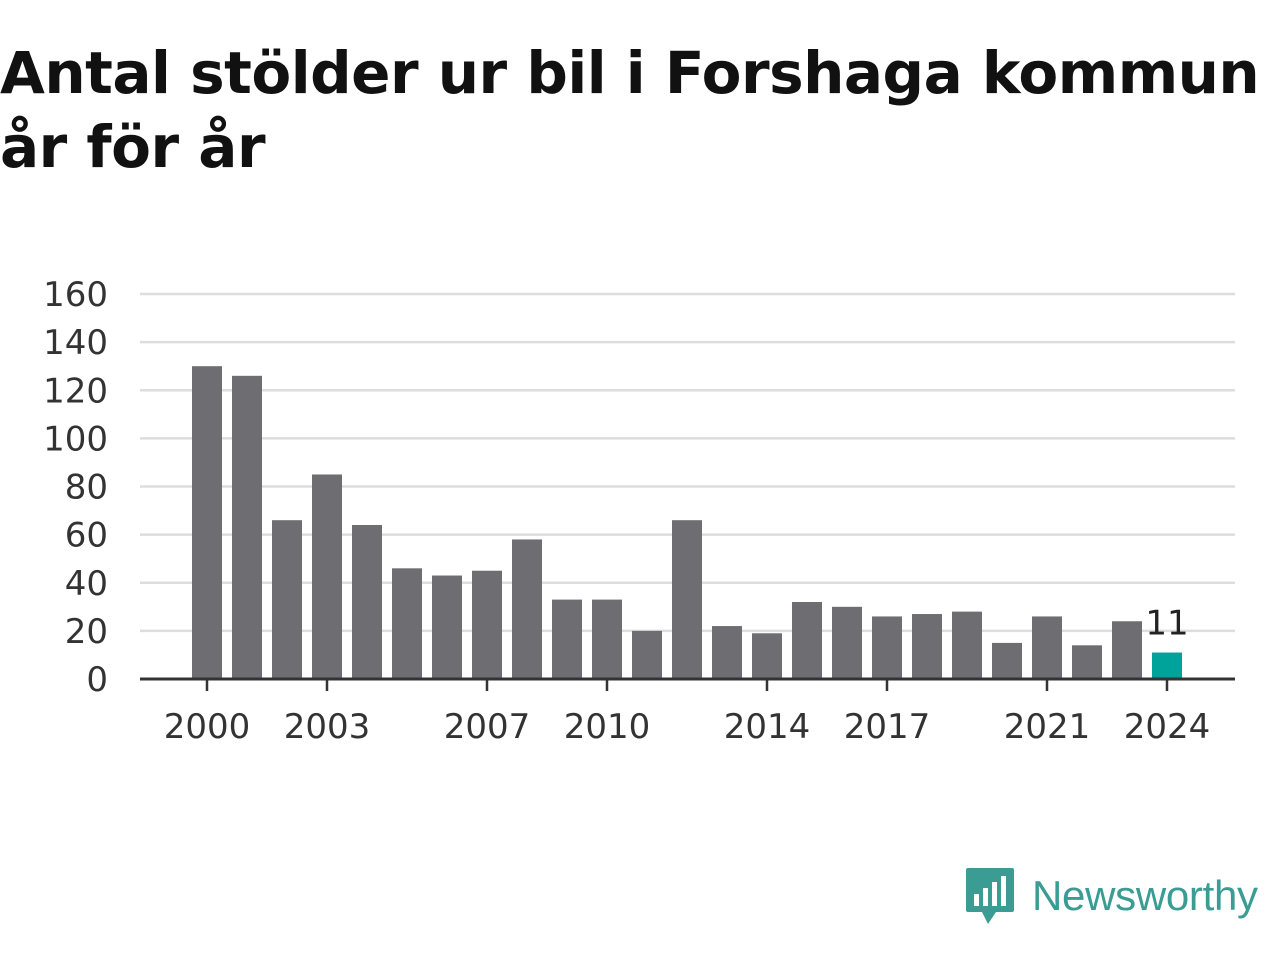  What do you see at coordinates (1047, 727) in the screenshot?
I see `x-tick-label: 2021` at bounding box center [1047, 727].